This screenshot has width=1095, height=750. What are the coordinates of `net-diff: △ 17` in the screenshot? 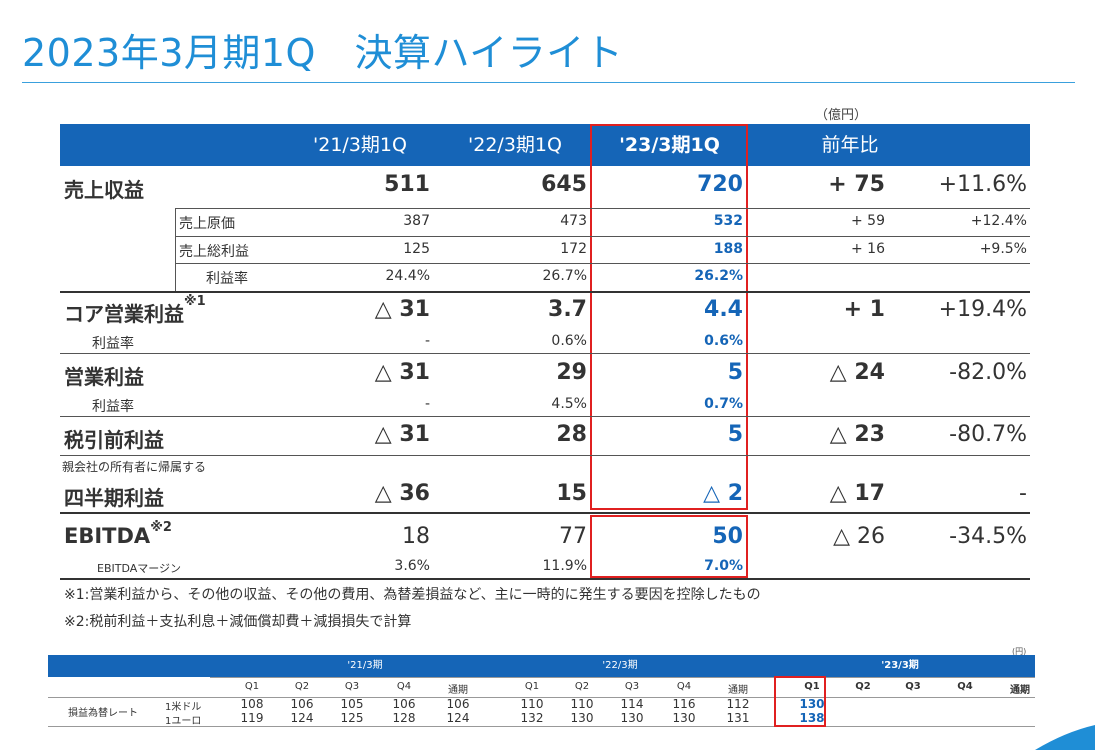 It's located at (857, 493).